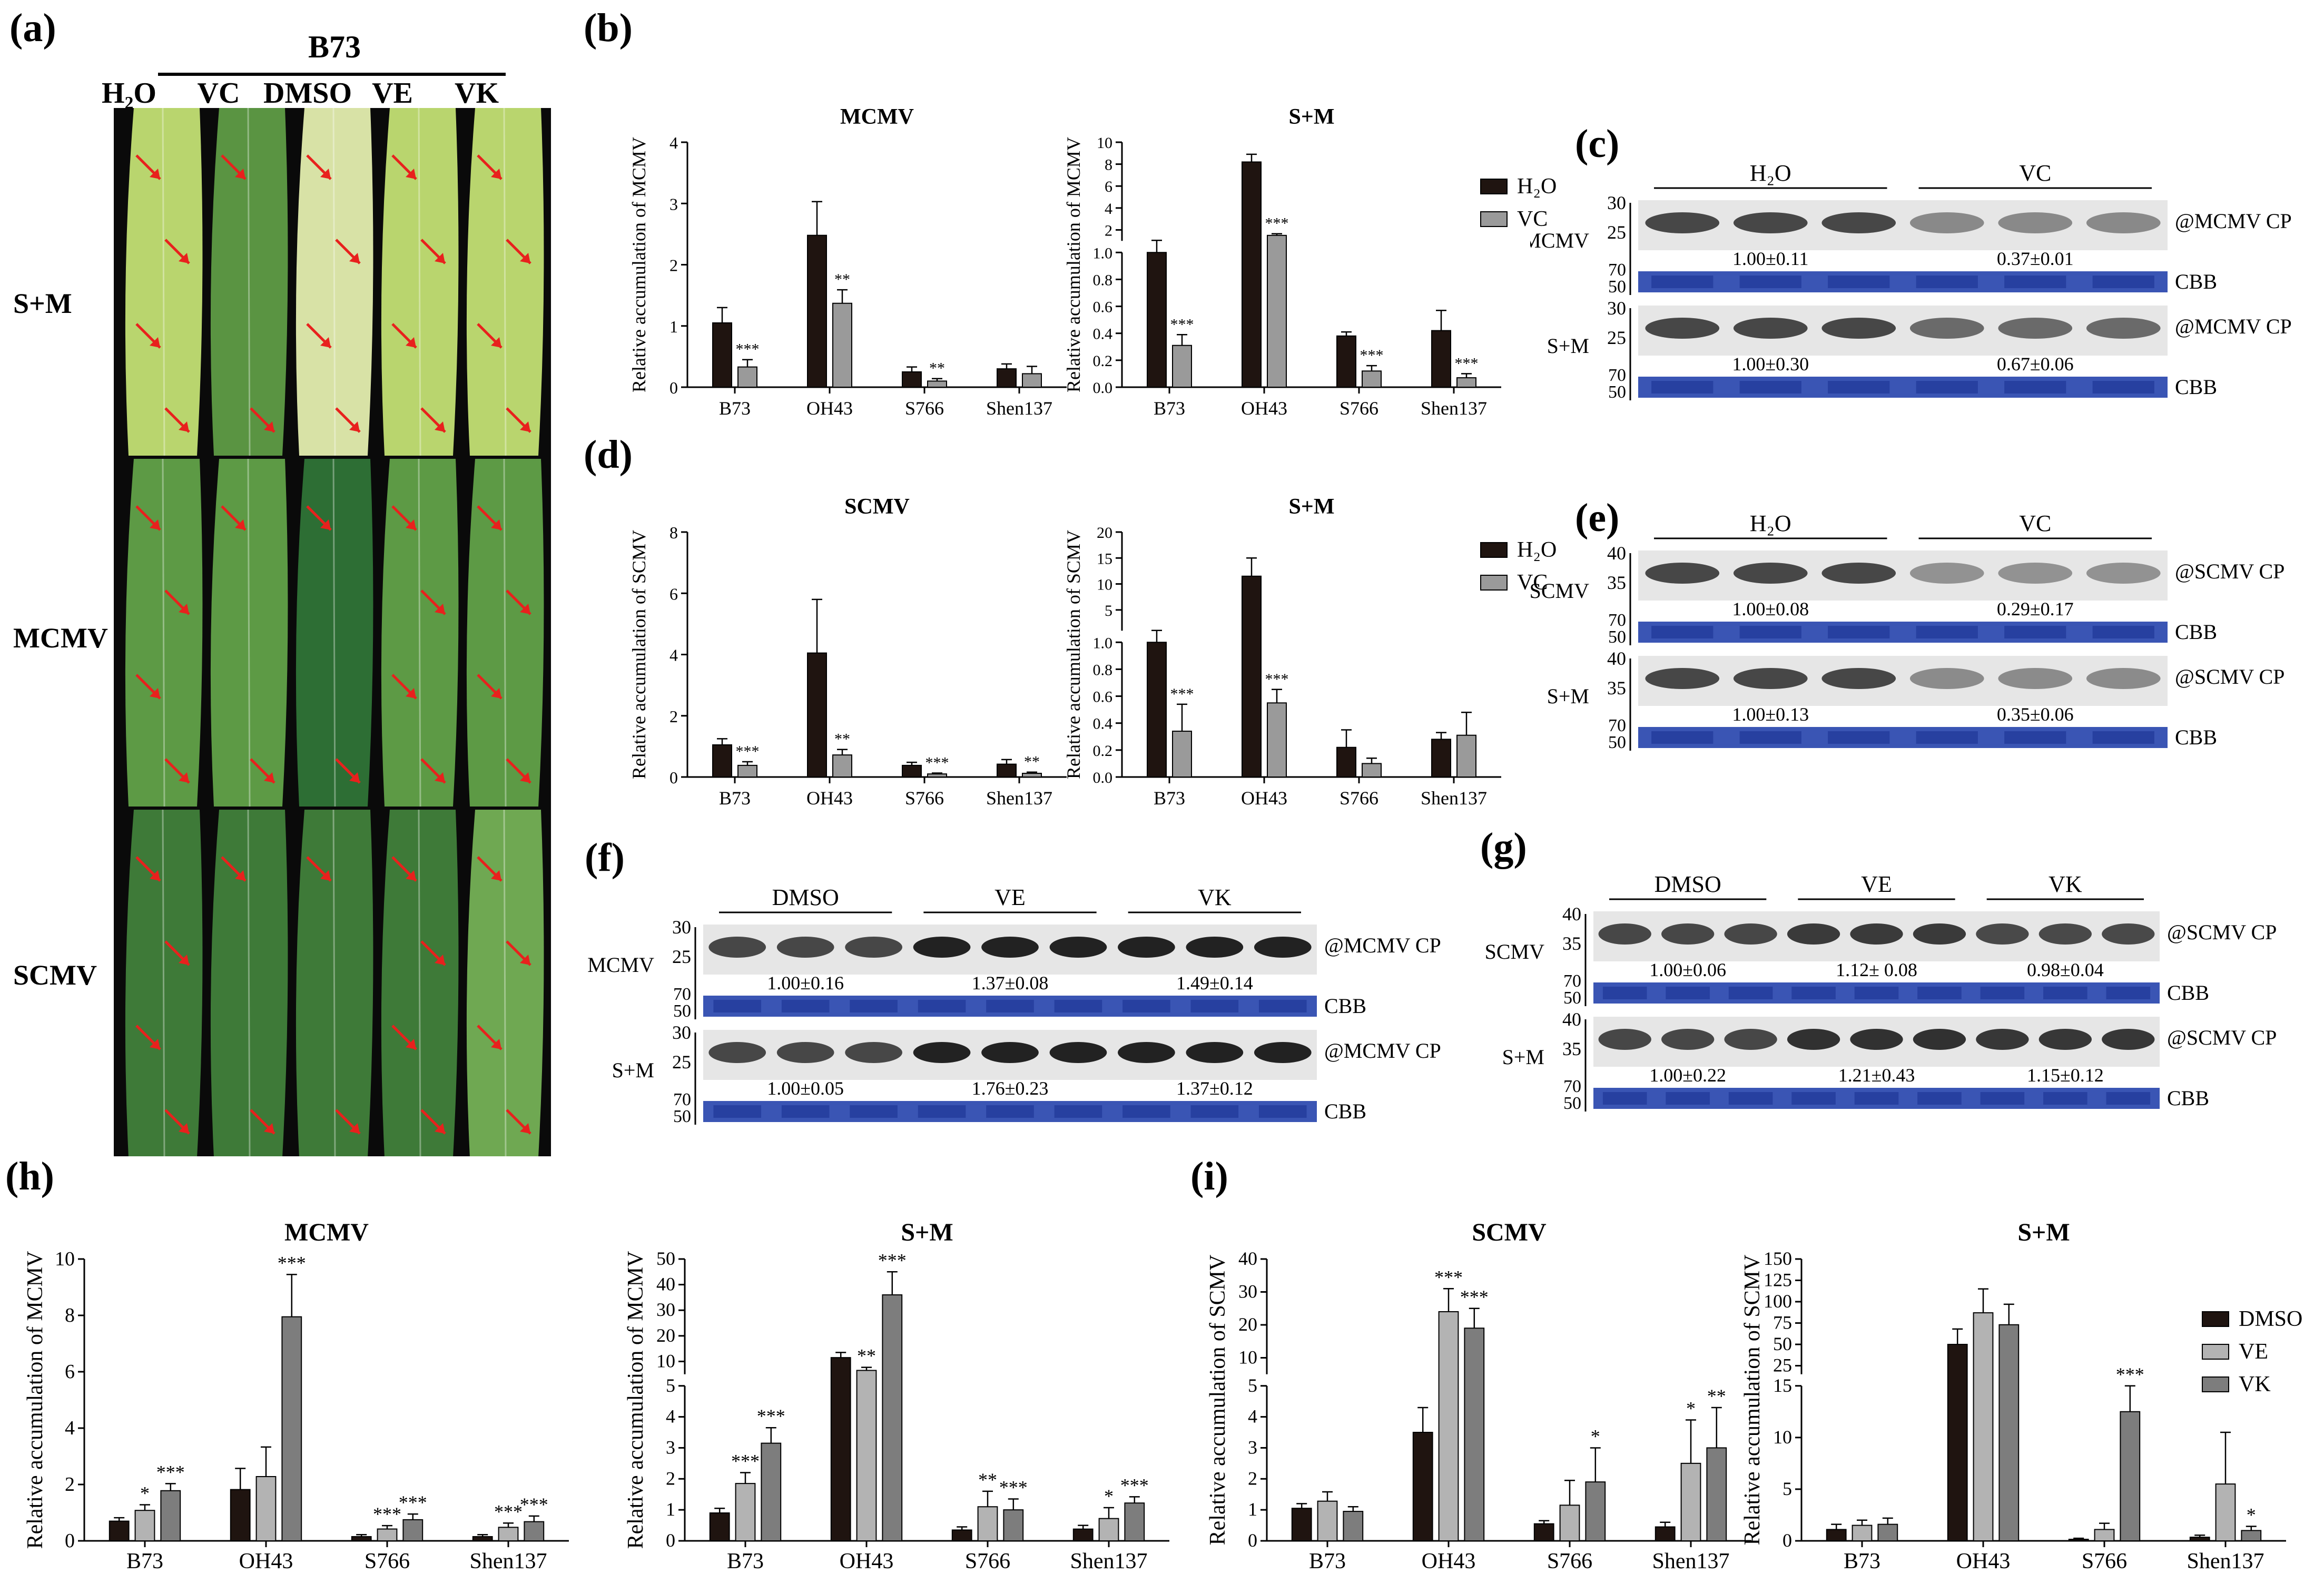 The image size is (2324, 1593). What do you see at coordinates (1903, 225) in the screenshot?
I see `blot-membrane` at bounding box center [1903, 225].